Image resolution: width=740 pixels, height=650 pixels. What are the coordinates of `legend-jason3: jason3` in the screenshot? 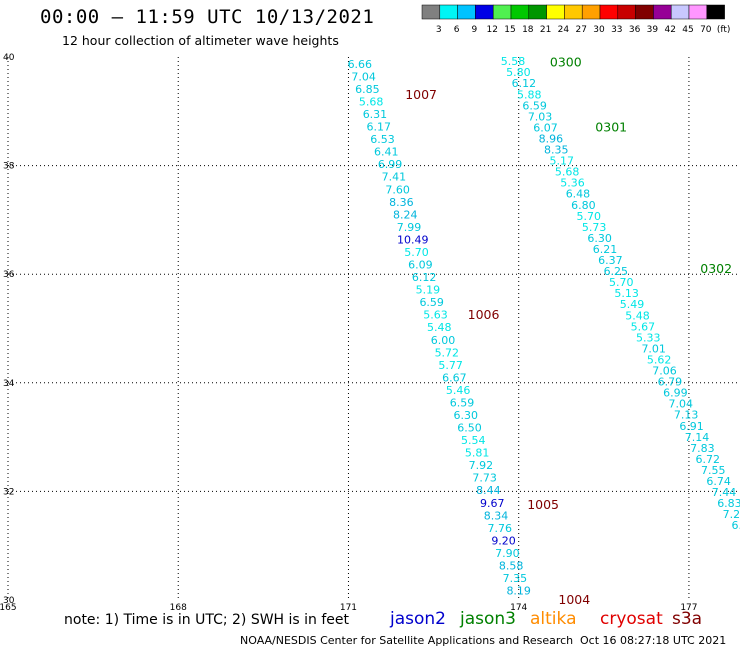 It's located at (488, 619).